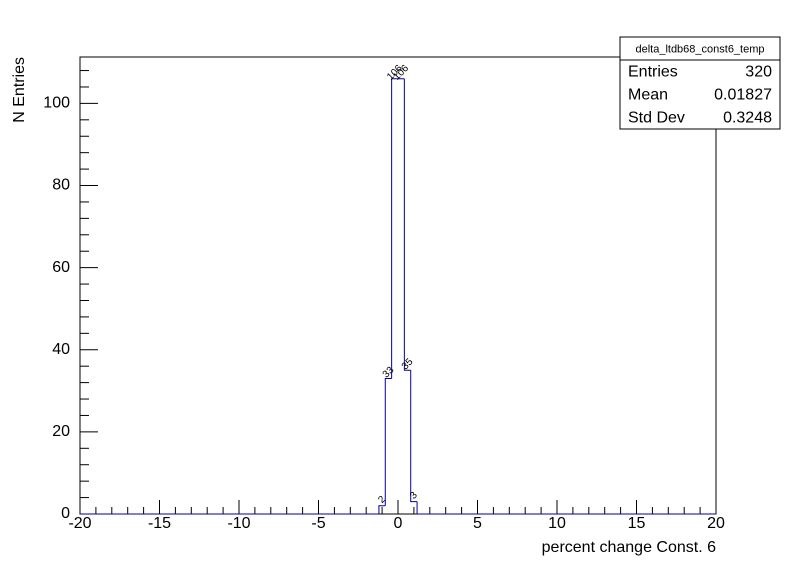  Describe the element at coordinates (656, 118) in the screenshot. I see `stats-label: Std Dev` at that location.